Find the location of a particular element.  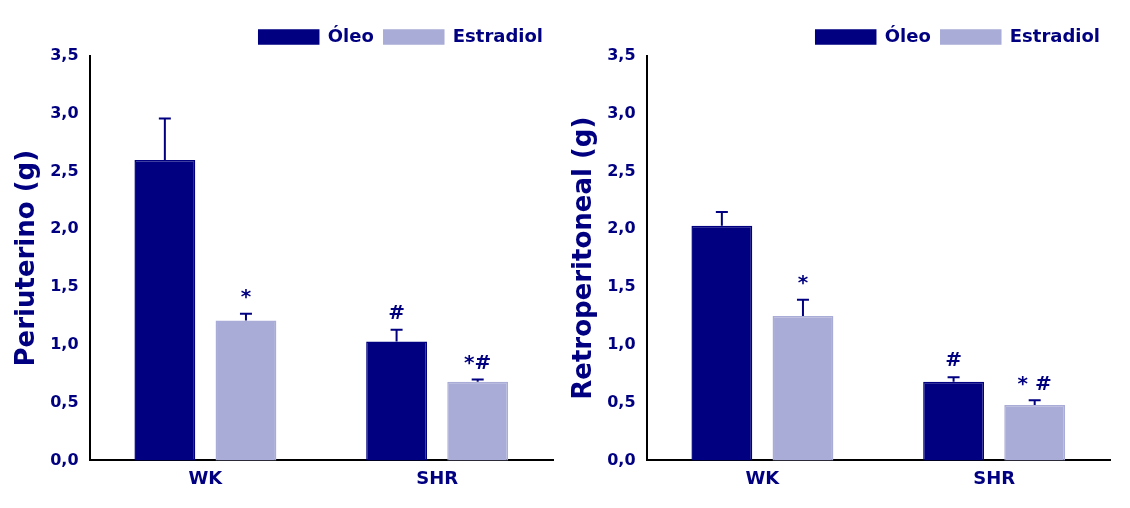

y-axis-title: Periuterino (g) is located at coordinates (25, 258).